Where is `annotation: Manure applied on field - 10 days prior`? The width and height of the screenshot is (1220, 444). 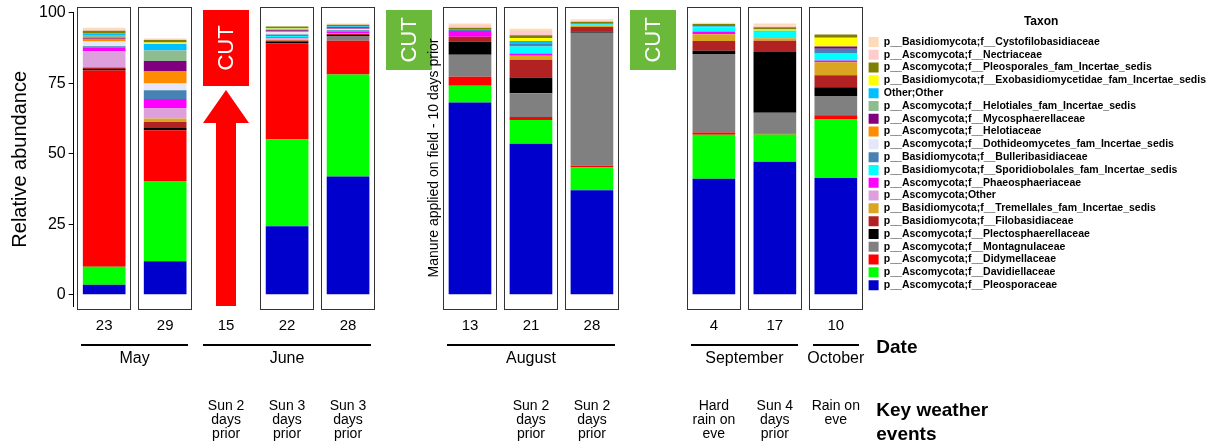
annotation: Manure applied on field - 10 days prior is located at coordinates (433, 158).